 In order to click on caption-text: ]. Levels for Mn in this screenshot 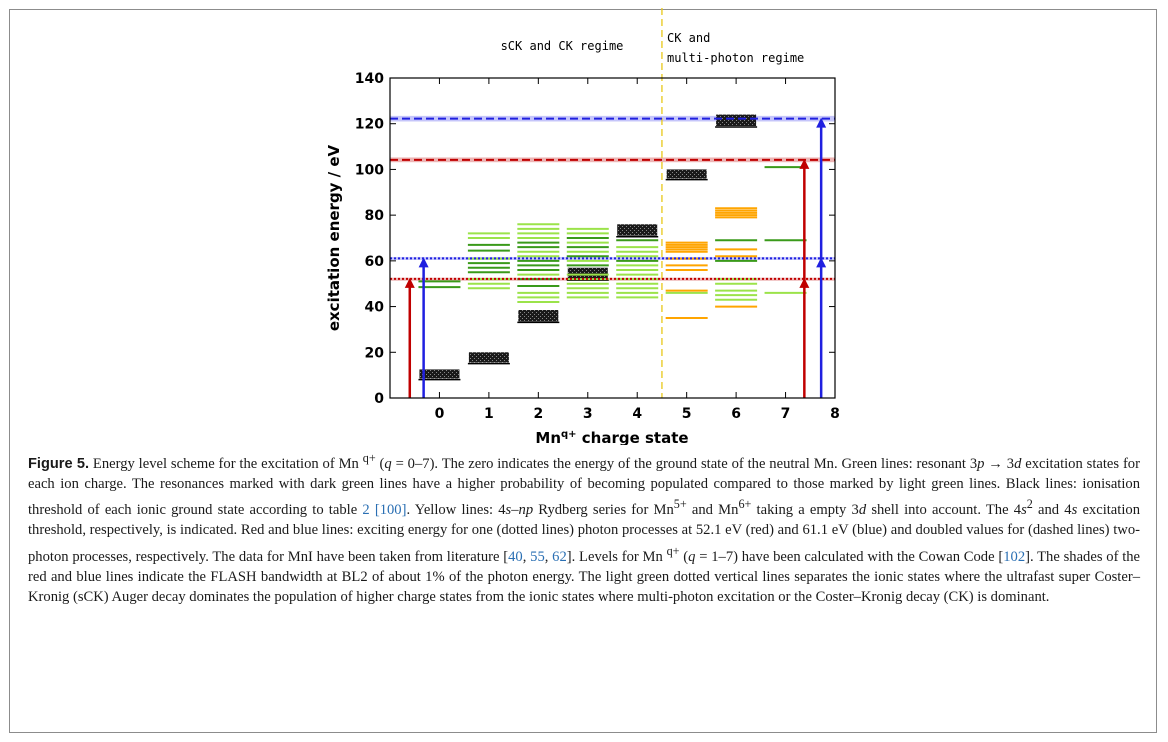, I will do `click(616, 556)`.